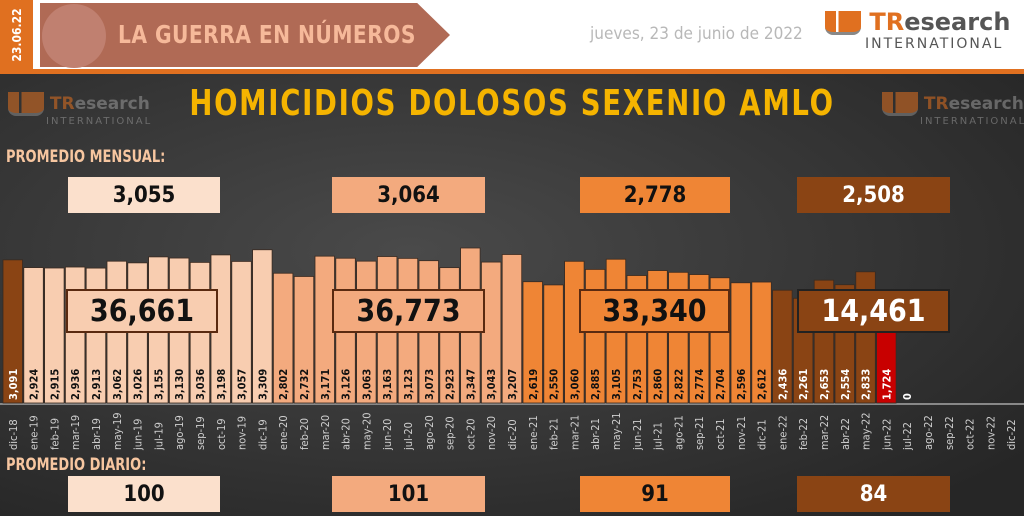 The width and height of the screenshot is (1024, 516). What do you see at coordinates (873, 494) in the screenshot?
I see `daily-avg-2022: 84` at bounding box center [873, 494].